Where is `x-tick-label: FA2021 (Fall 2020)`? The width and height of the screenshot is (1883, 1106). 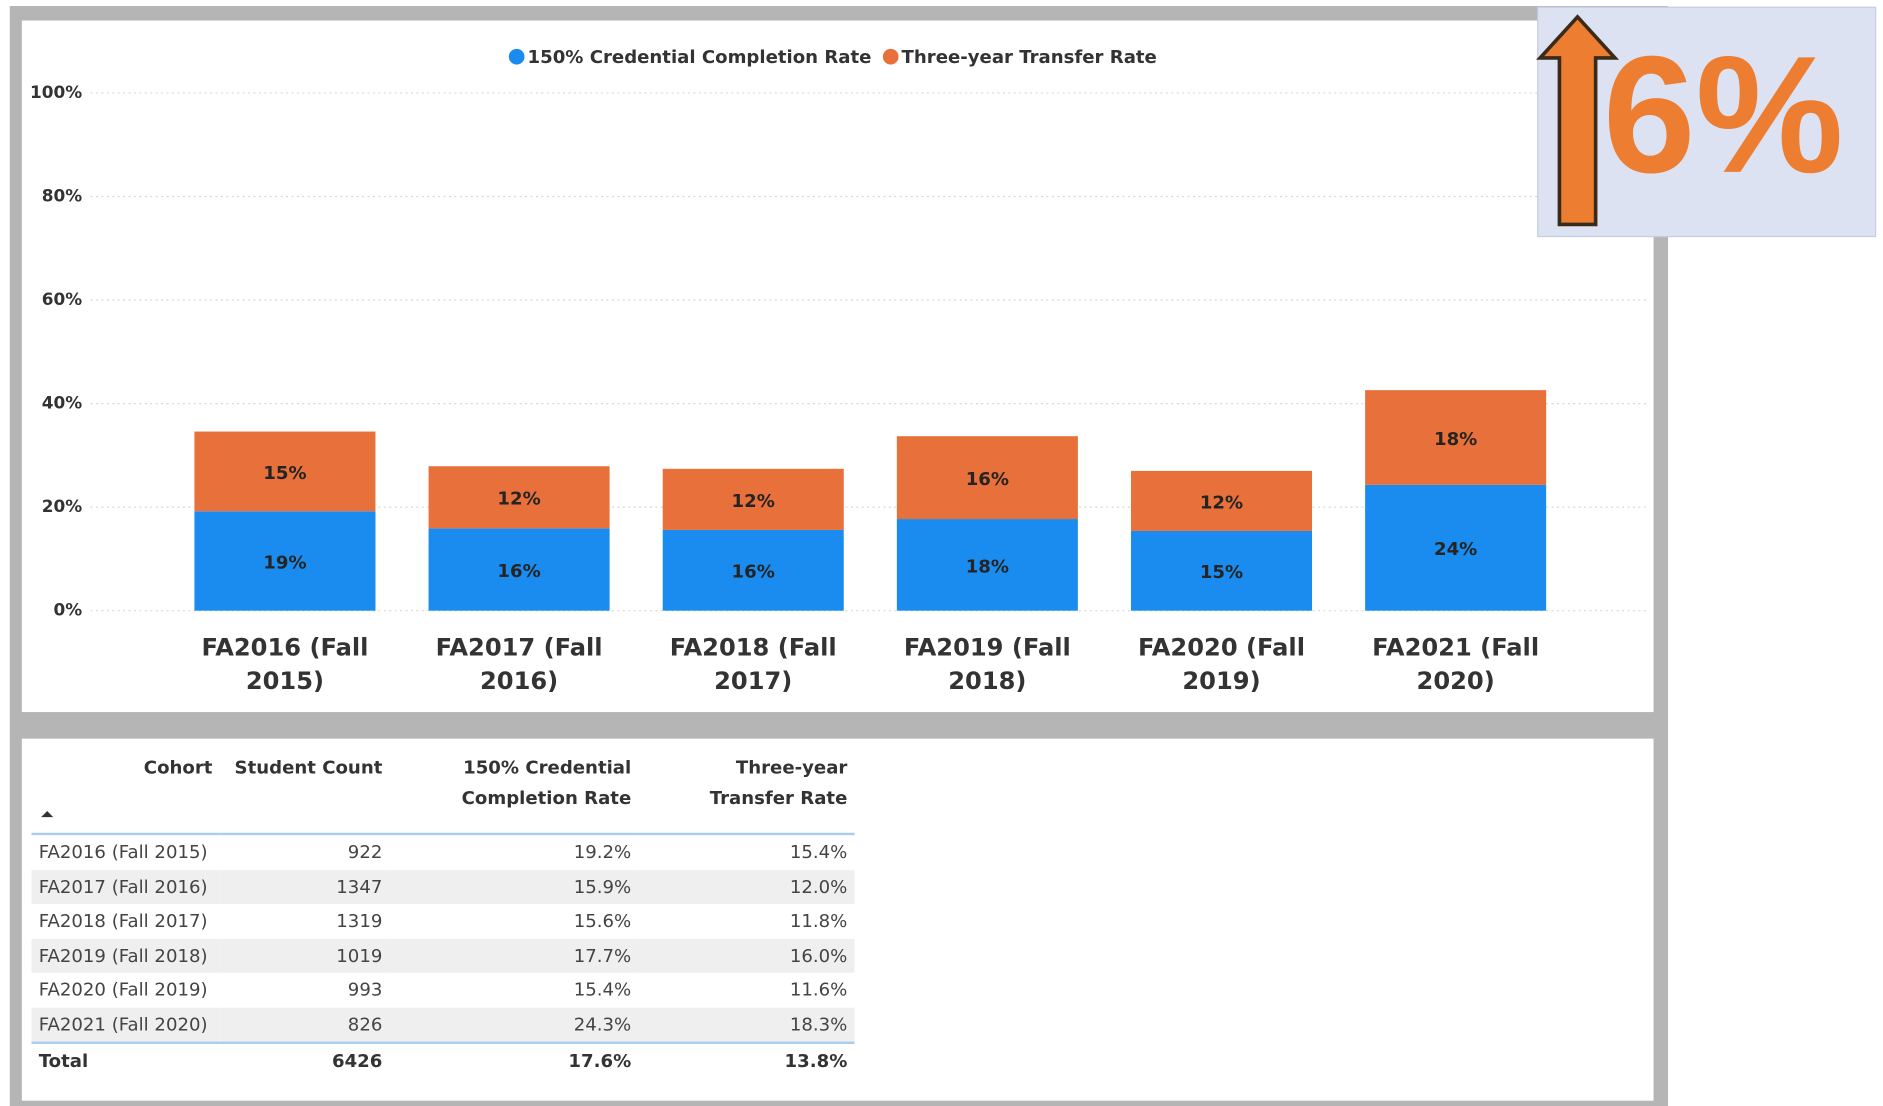
x-tick-label: FA2021 (Fall 2020) is located at coordinates (1456, 664).